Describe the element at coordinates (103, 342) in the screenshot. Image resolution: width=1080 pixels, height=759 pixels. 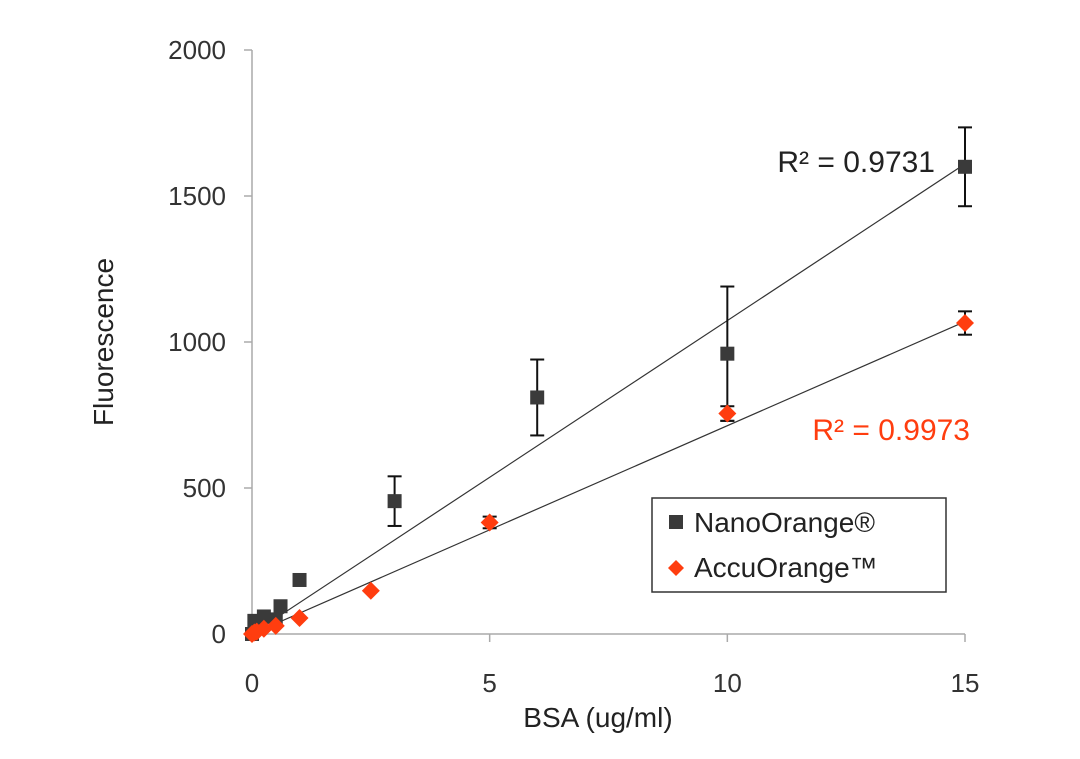
I see `y-axis-title: Fluorescence` at that location.